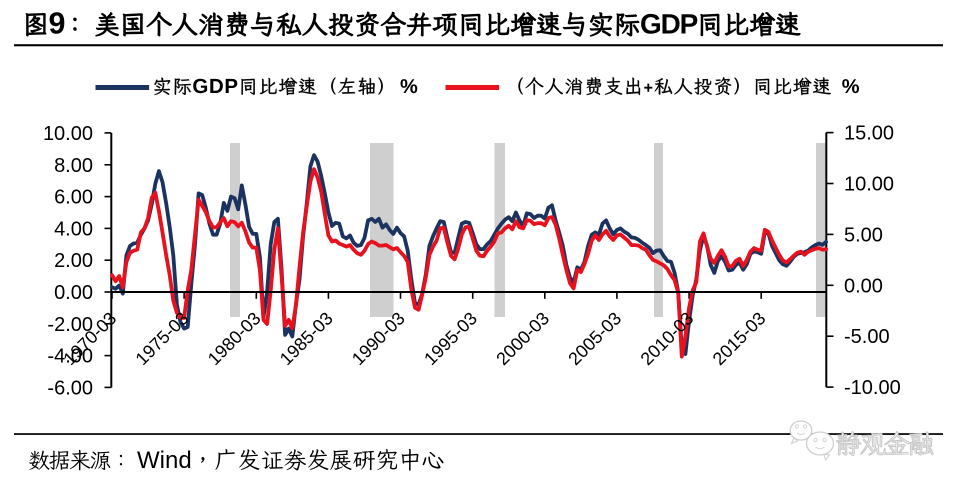 The height and width of the screenshot is (483, 964). What do you see at coordinates (872, 388) in the screenshot?
I see `svg-text: -10.00` at bounding box center [872, 388].